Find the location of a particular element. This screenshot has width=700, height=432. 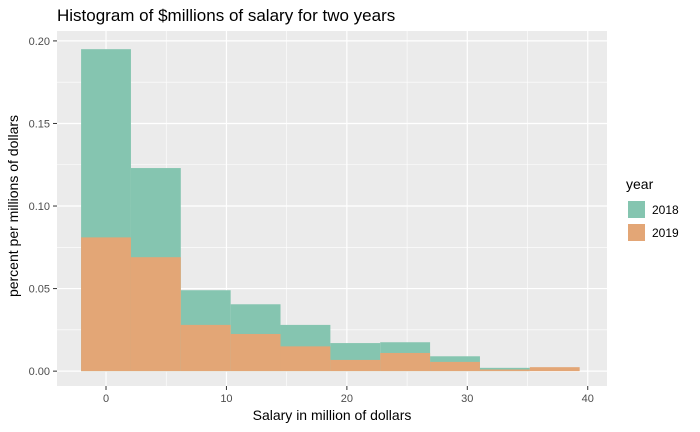

legend-label: 2018 is located at coordinates (665, 209).